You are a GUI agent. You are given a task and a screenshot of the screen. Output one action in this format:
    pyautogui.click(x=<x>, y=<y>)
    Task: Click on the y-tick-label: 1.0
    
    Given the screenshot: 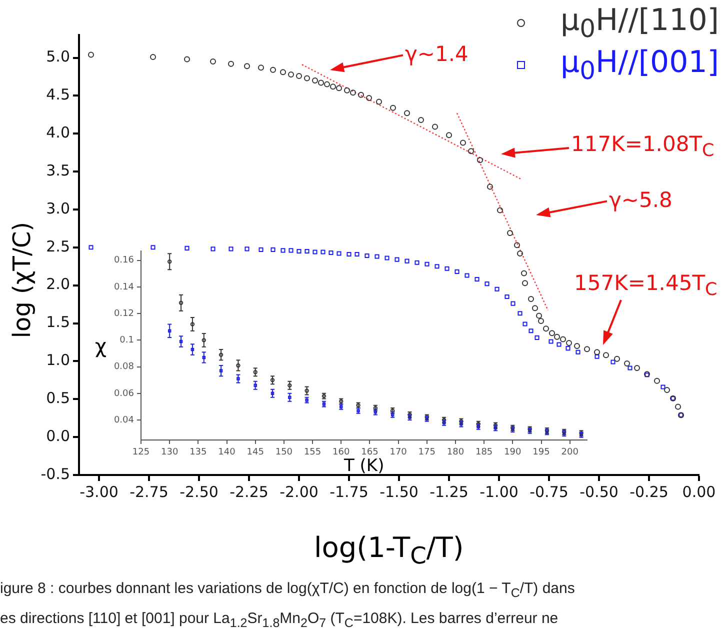 What is the action you would take?
    pyautogui.click(x=58, y=360)
    